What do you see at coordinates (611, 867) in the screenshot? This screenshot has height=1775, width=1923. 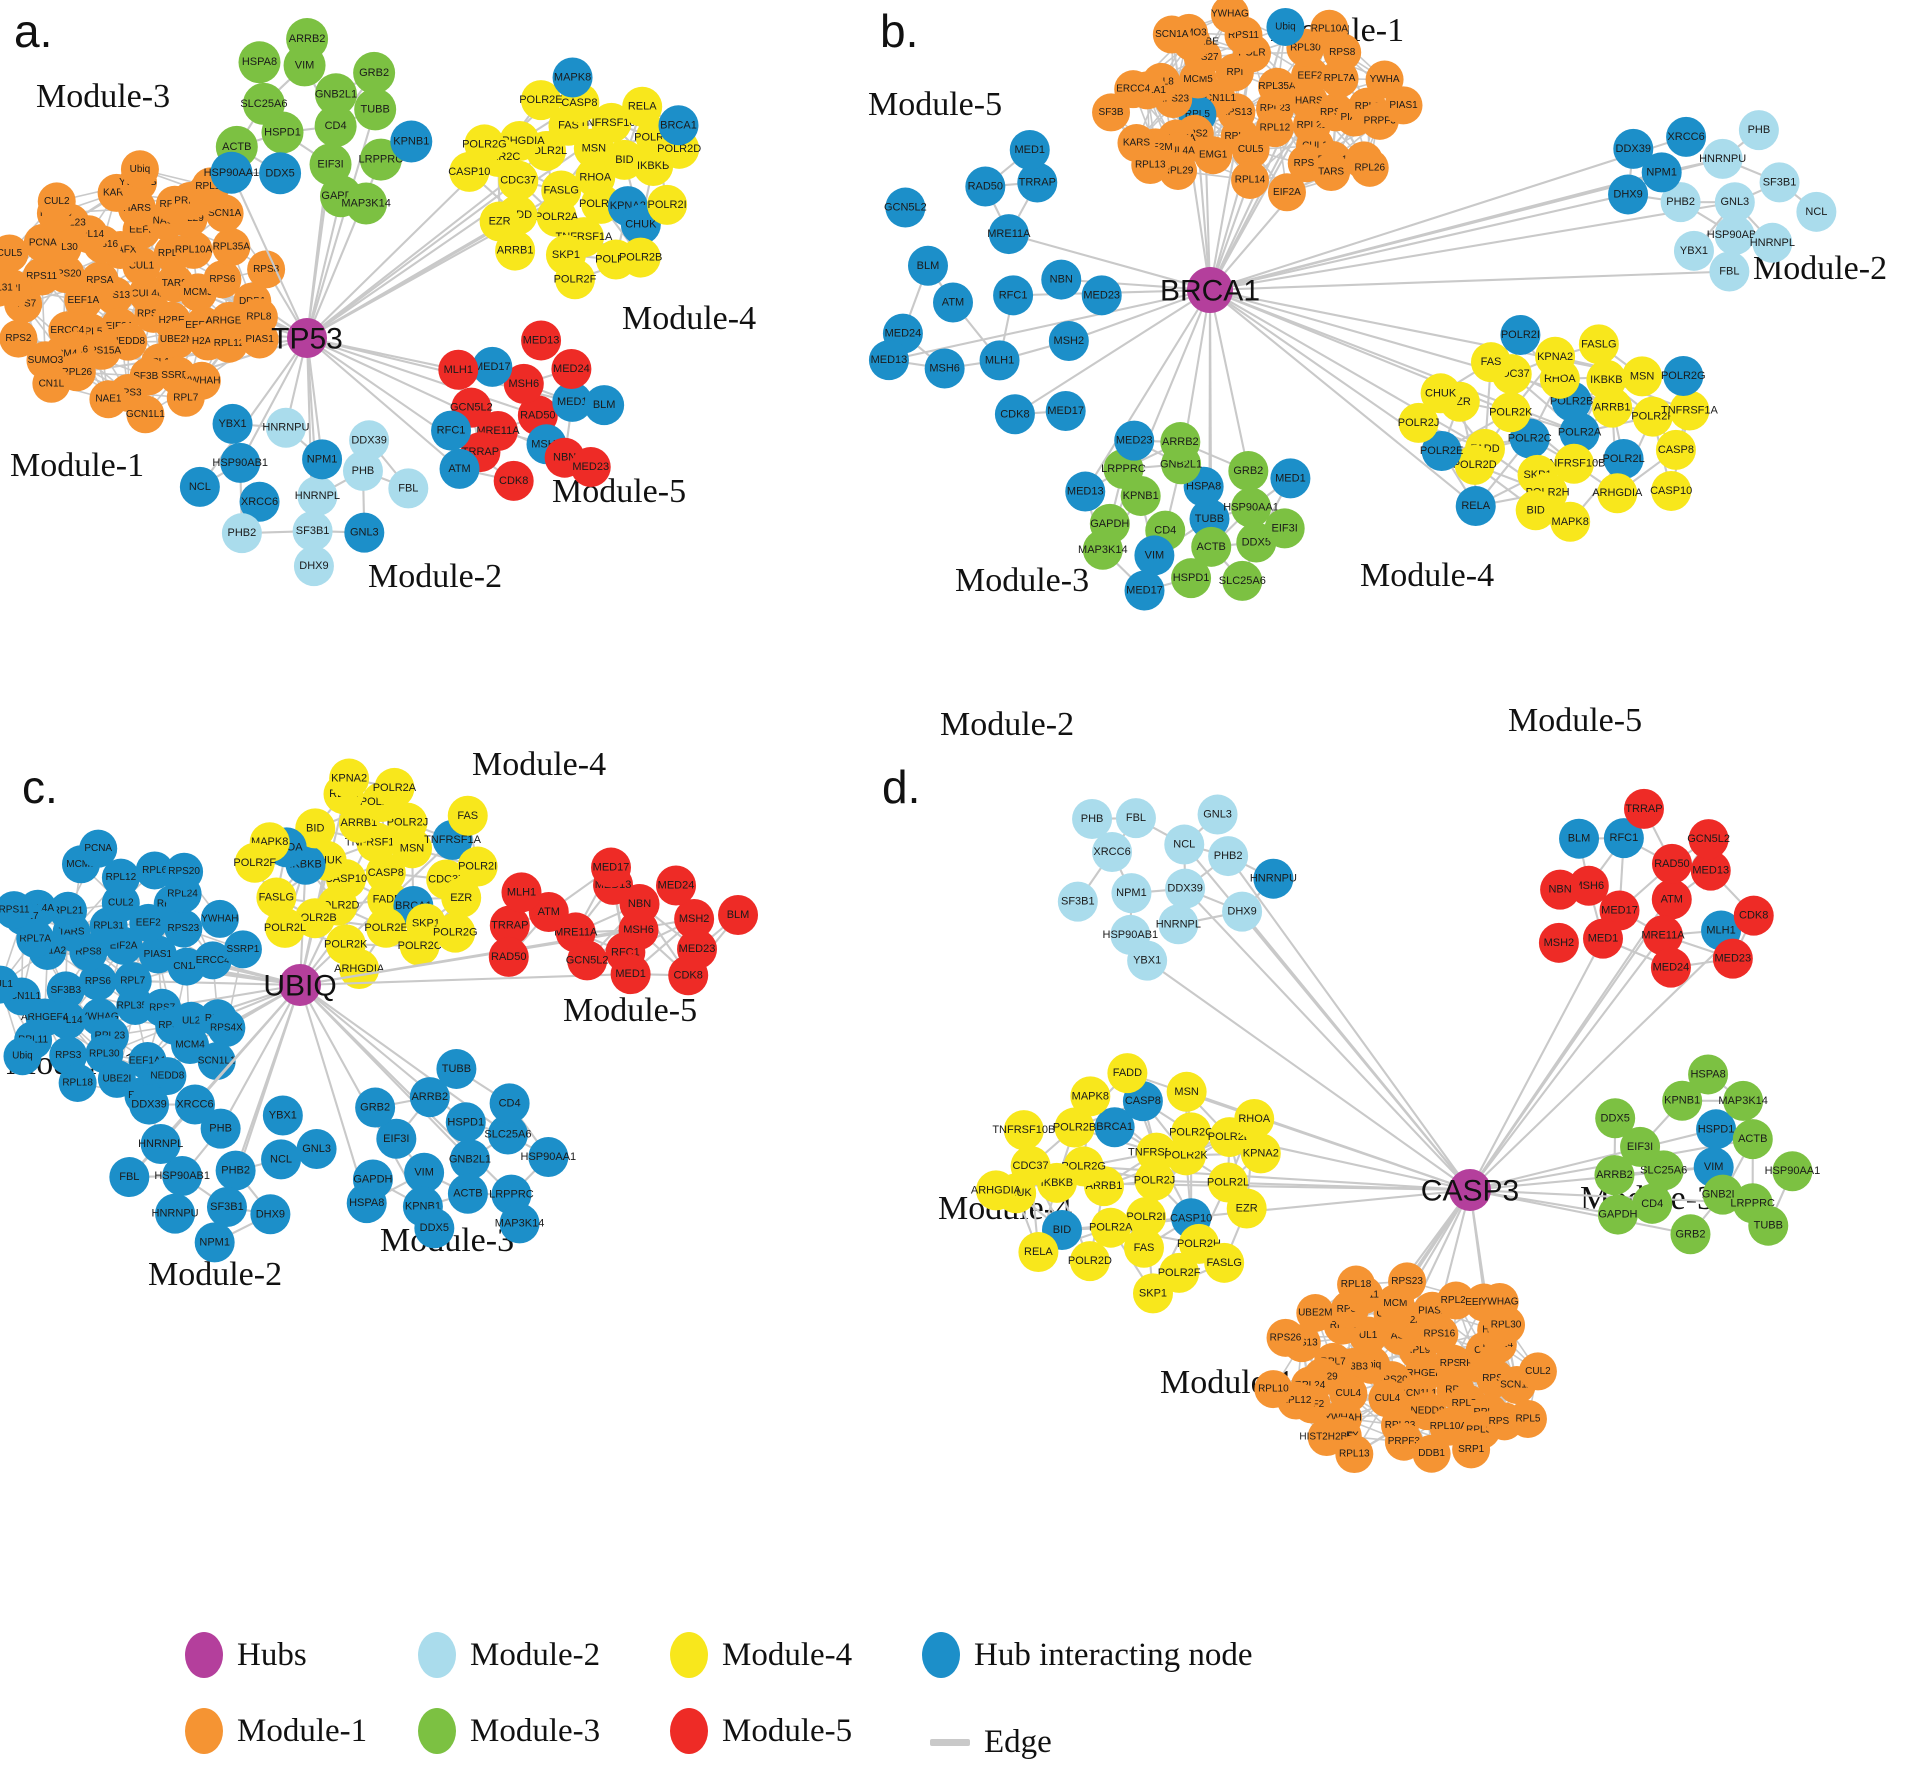 I see `node-MED17: MED17` at bounding box center [611, 867].